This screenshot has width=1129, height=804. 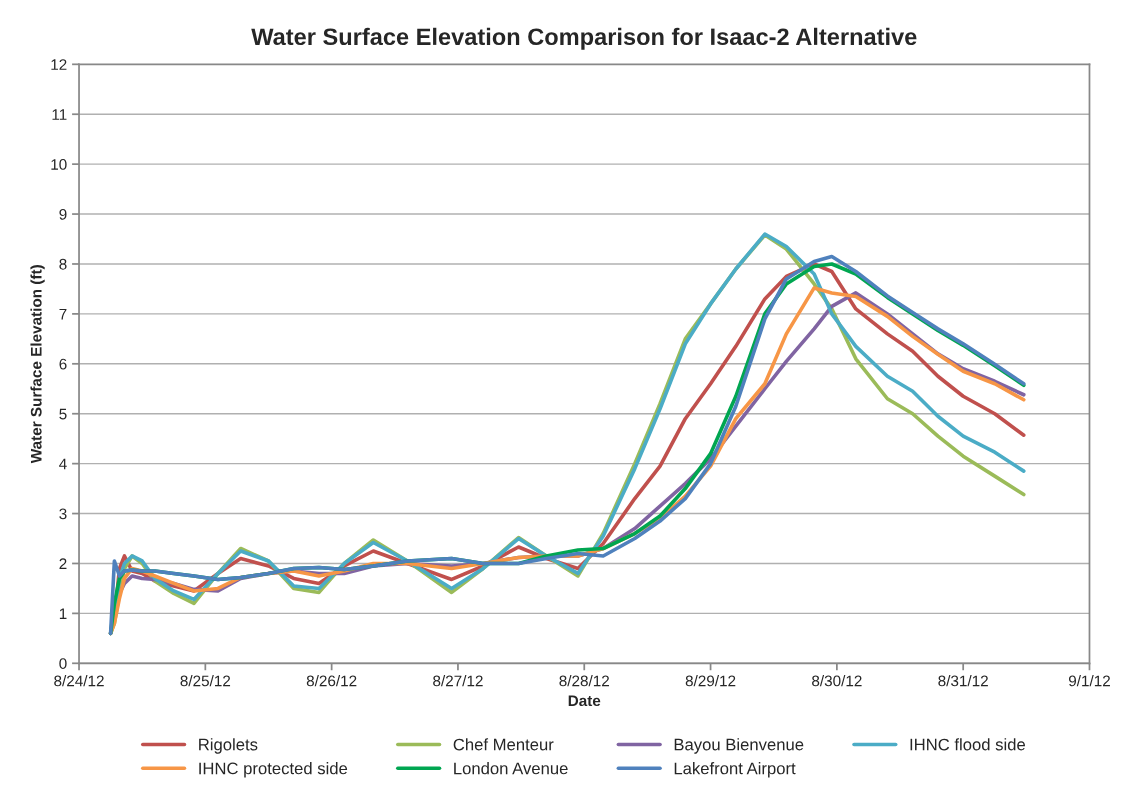 What do you see at coordinates (37, 364) in the screenshot?
I see `y-axis-title: Water Surface Elevation (ft)` at bounding box center [37, 364].